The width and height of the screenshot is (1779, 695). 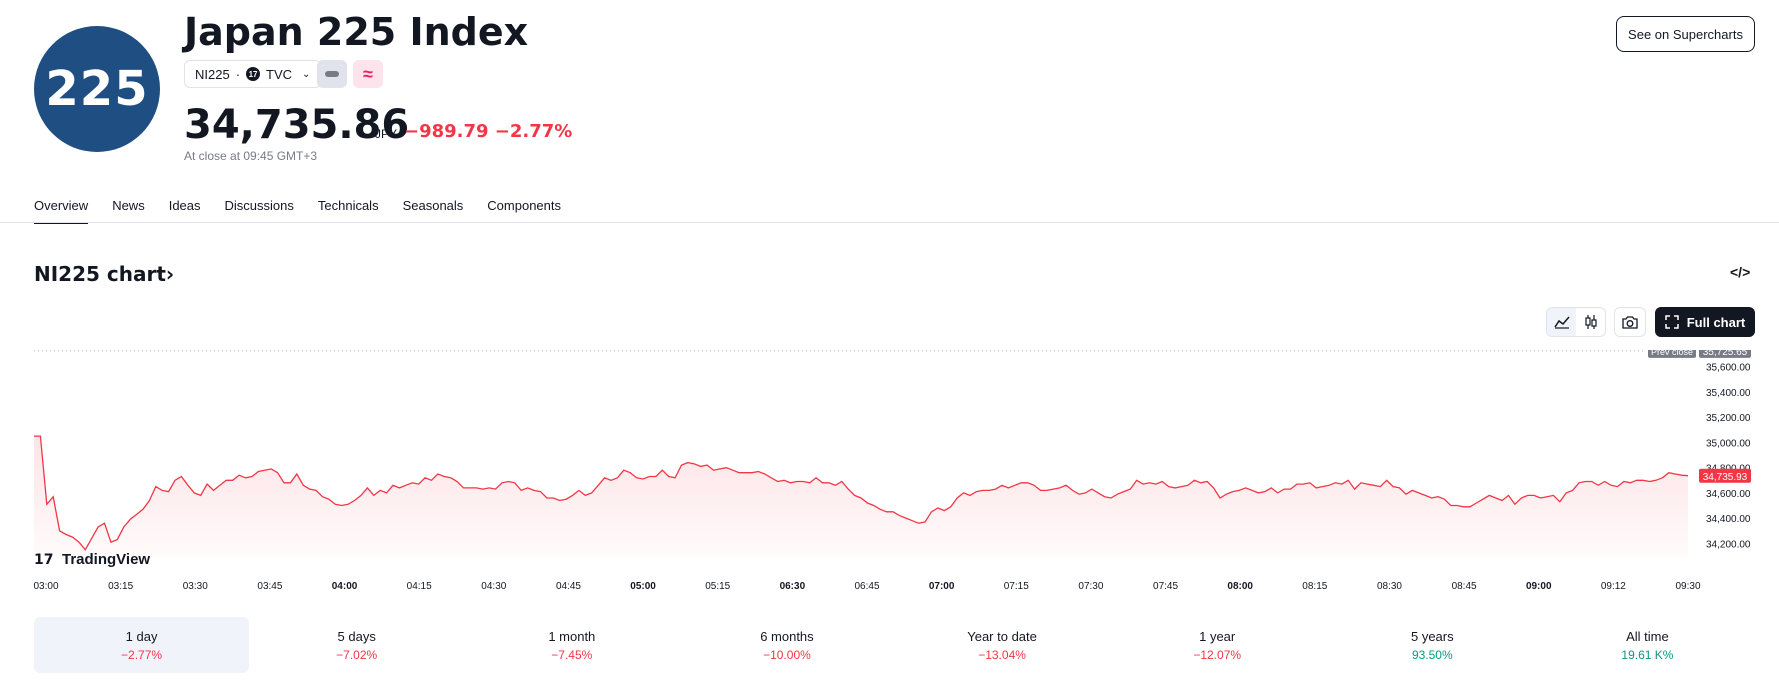 What do you see at coordinates (1716, 322) in the screenshot?
I see `full-chart-label: Full chart` at bounding box center [1716, 322].